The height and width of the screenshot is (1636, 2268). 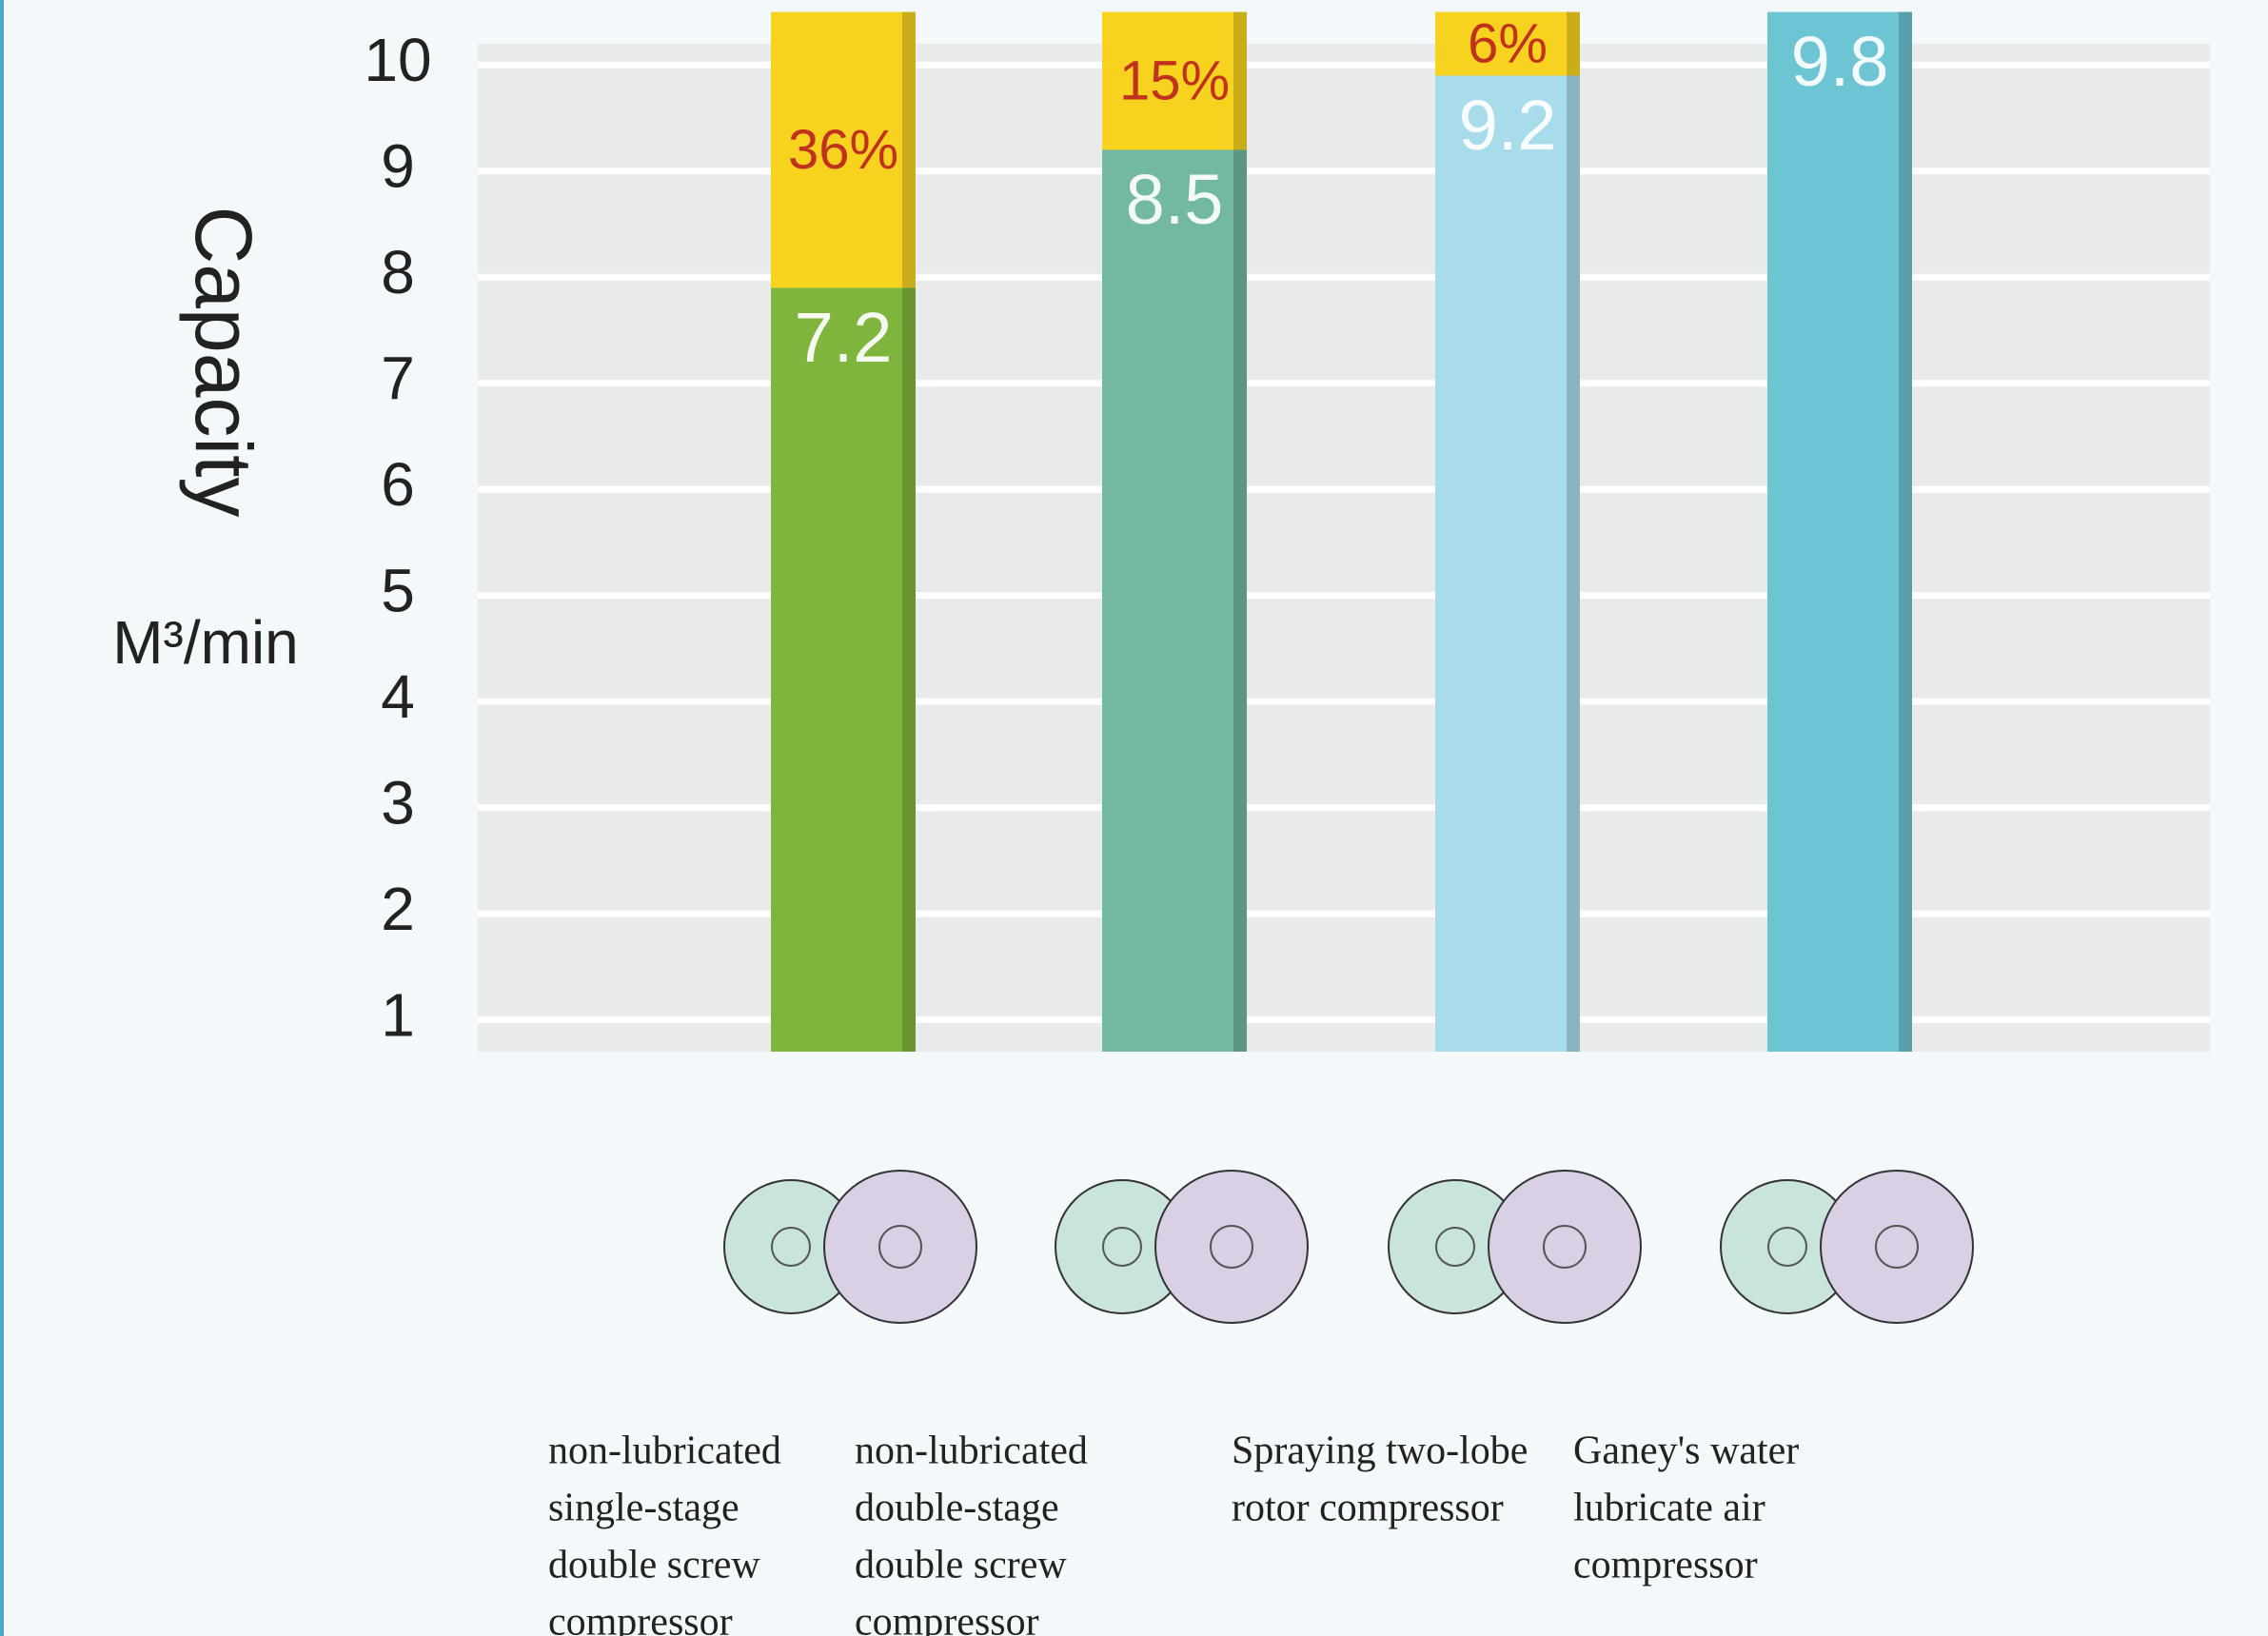 What do you see at coordinates (398, 272) in the screenshot?
I see `y-tick-label: 8` at bounding box center [398, 272].